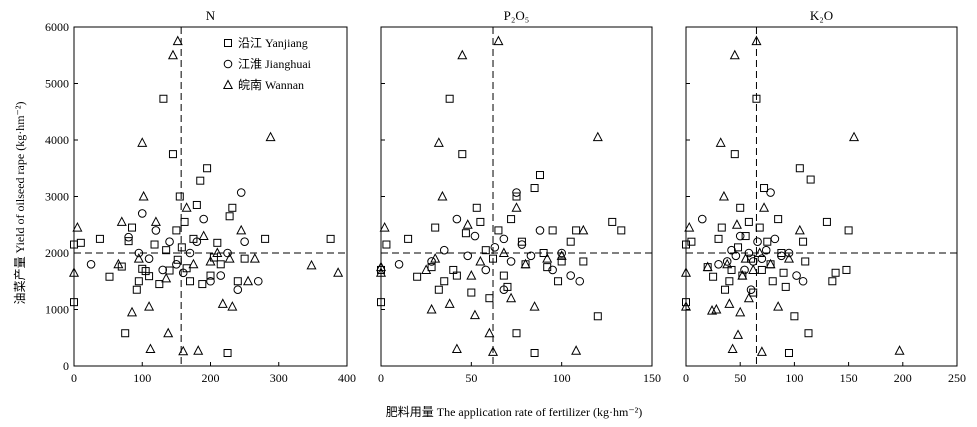 The width and height of the screenshot is (977, 427). Describe the element at coordinates (57, 253) in the screenshot. I see `y-tick-label: 2000` at that location.